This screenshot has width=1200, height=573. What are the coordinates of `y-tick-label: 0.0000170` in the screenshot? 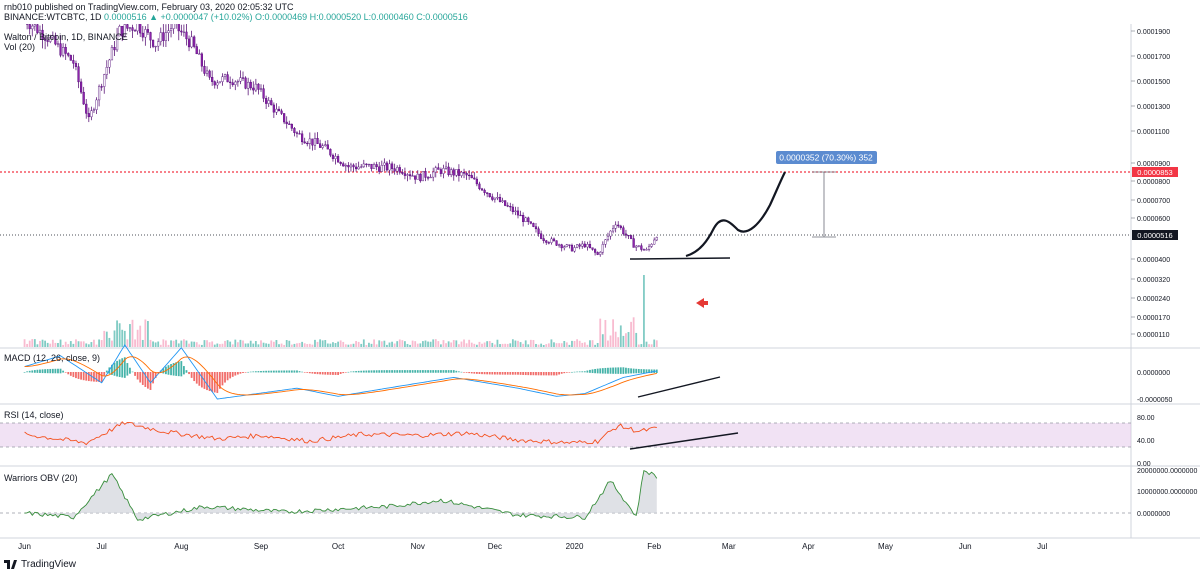 It's located at (1153, 318).